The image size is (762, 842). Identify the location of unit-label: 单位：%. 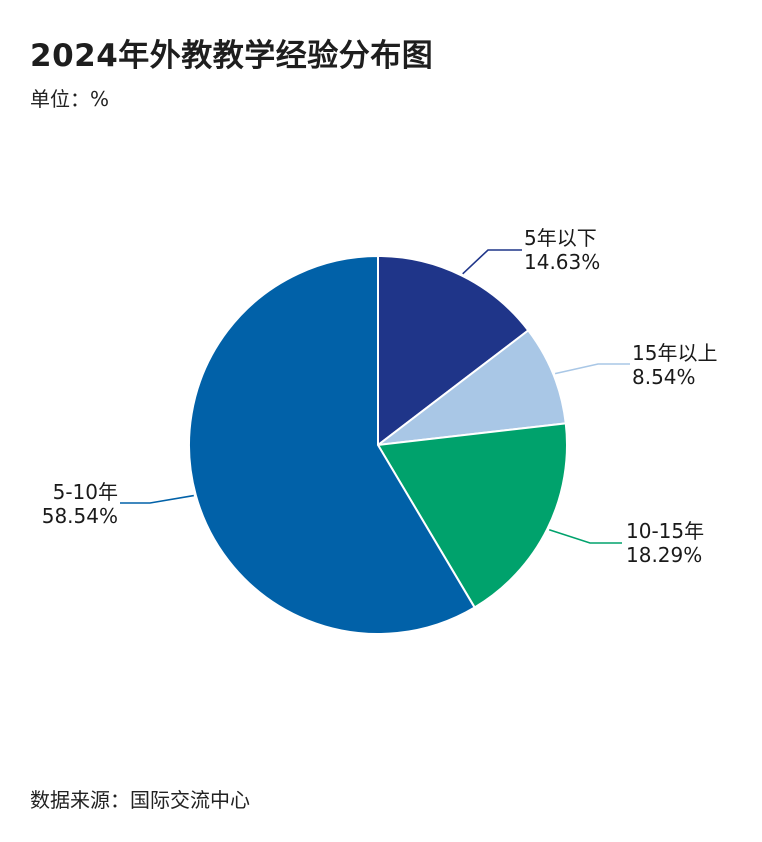
(70, 99).